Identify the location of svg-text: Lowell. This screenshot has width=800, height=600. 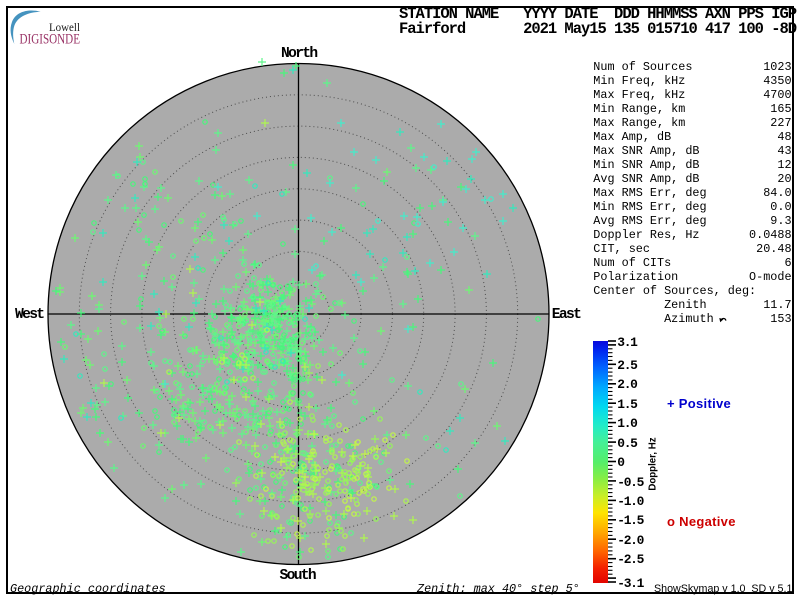
(64, 28).